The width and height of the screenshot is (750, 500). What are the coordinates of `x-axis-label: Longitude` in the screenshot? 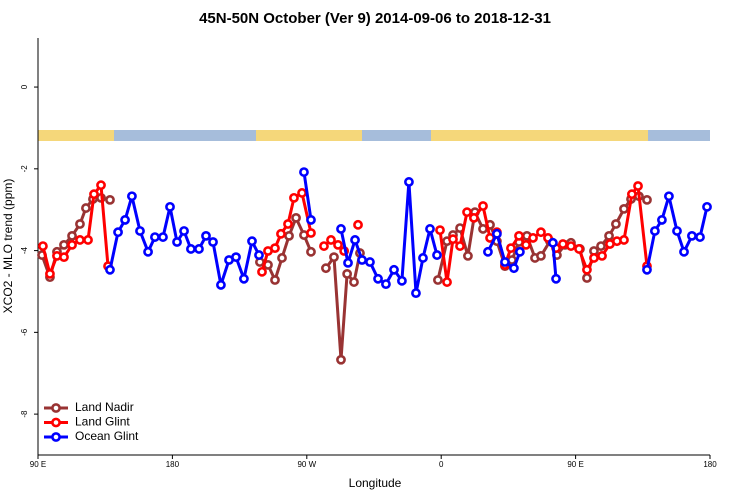 It's located at (375, 483).